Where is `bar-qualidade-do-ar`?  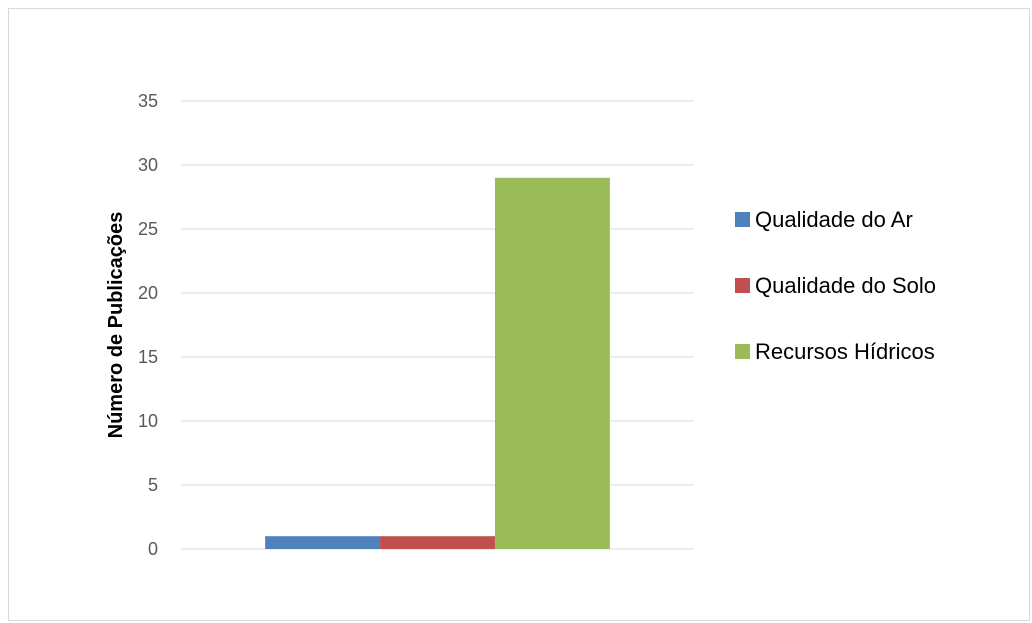
bar-qualidade-do-ar is located at coordinates (323, 542).